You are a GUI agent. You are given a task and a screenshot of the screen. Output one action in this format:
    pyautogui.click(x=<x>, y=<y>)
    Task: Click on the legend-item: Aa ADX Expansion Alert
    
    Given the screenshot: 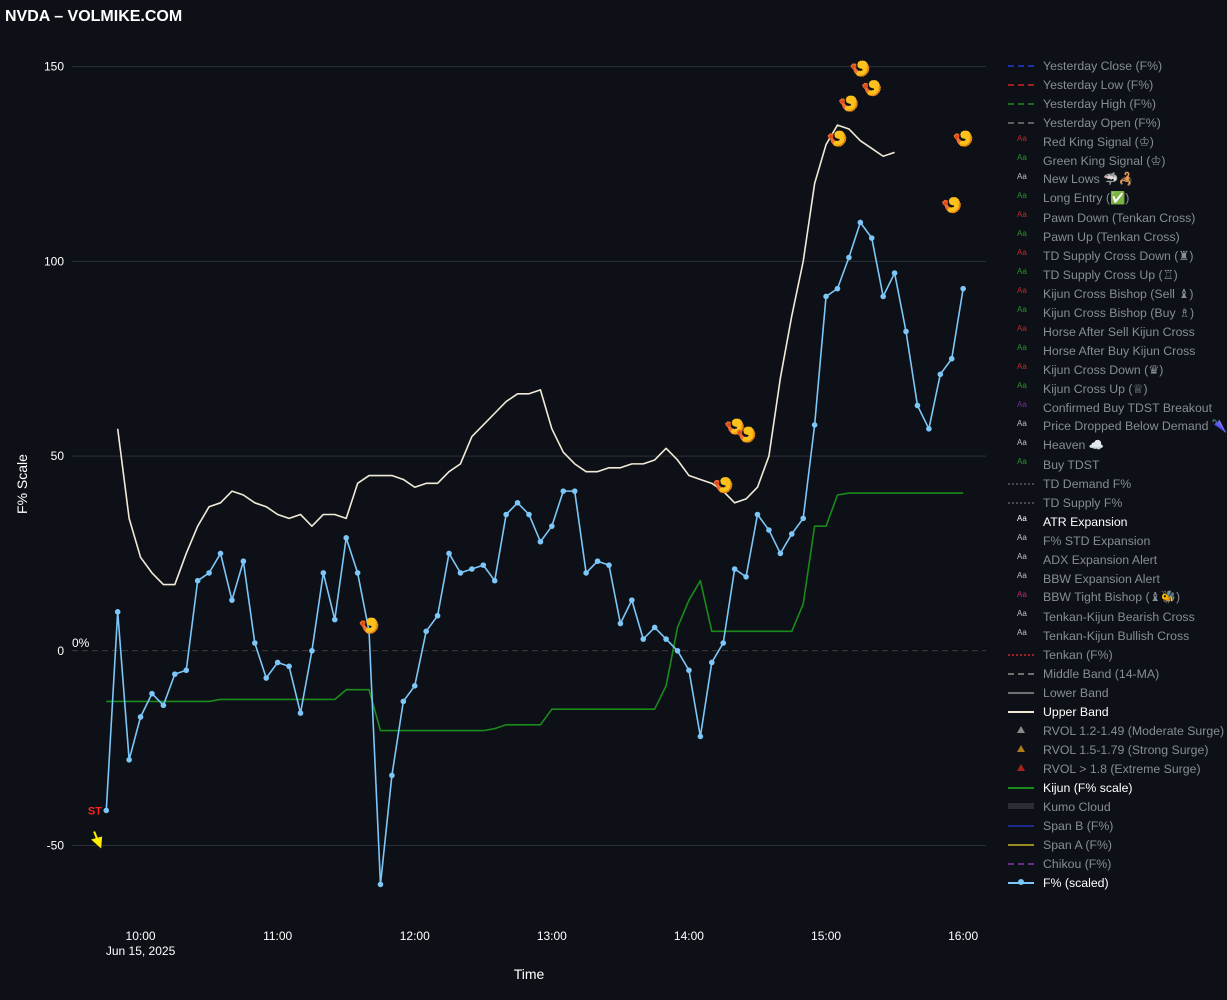 What is the action you would take?
    pyautogui.click(x=1116, y=559)
    